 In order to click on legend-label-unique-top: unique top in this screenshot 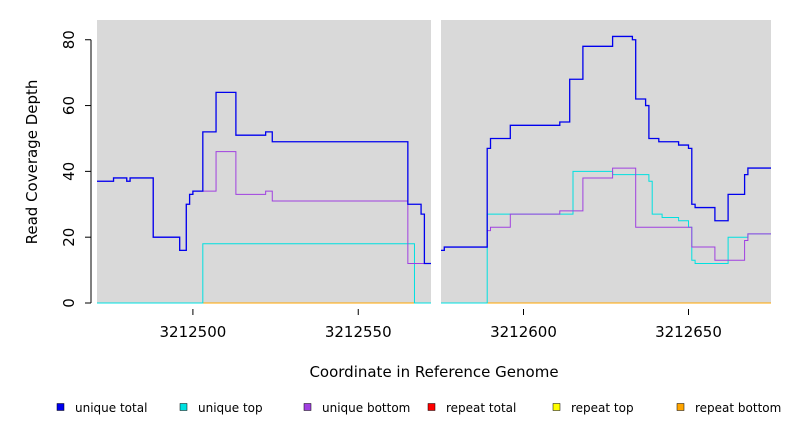, I will do `click(230, 408)`.